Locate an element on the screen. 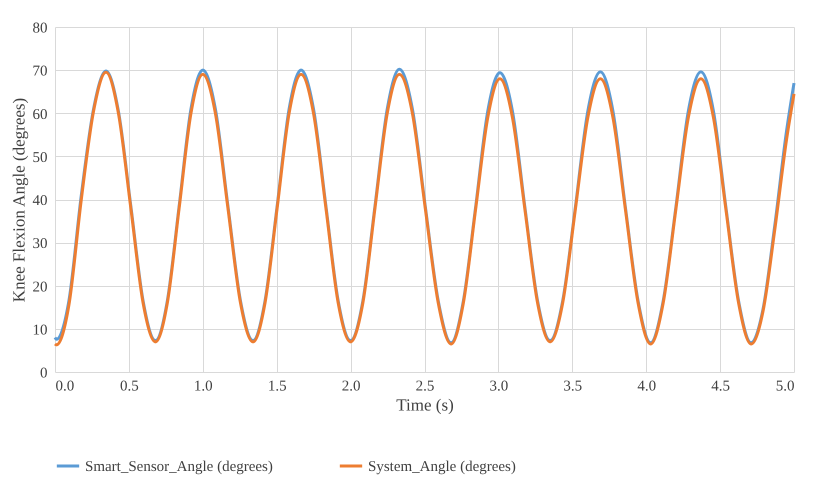 The image size is (818, 484). y-tick-label: 30 is located at coordinates (40, 244).